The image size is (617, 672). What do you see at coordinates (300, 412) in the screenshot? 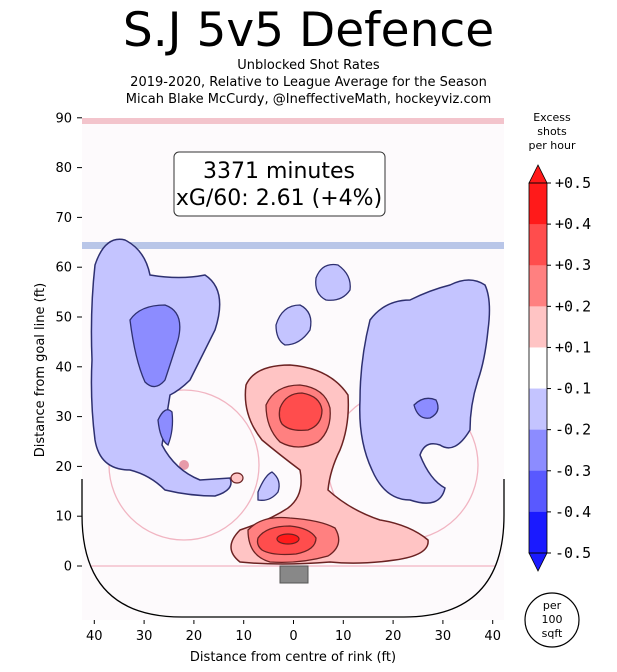
I see `region-slot-peak` at bounding box center [300, 412].